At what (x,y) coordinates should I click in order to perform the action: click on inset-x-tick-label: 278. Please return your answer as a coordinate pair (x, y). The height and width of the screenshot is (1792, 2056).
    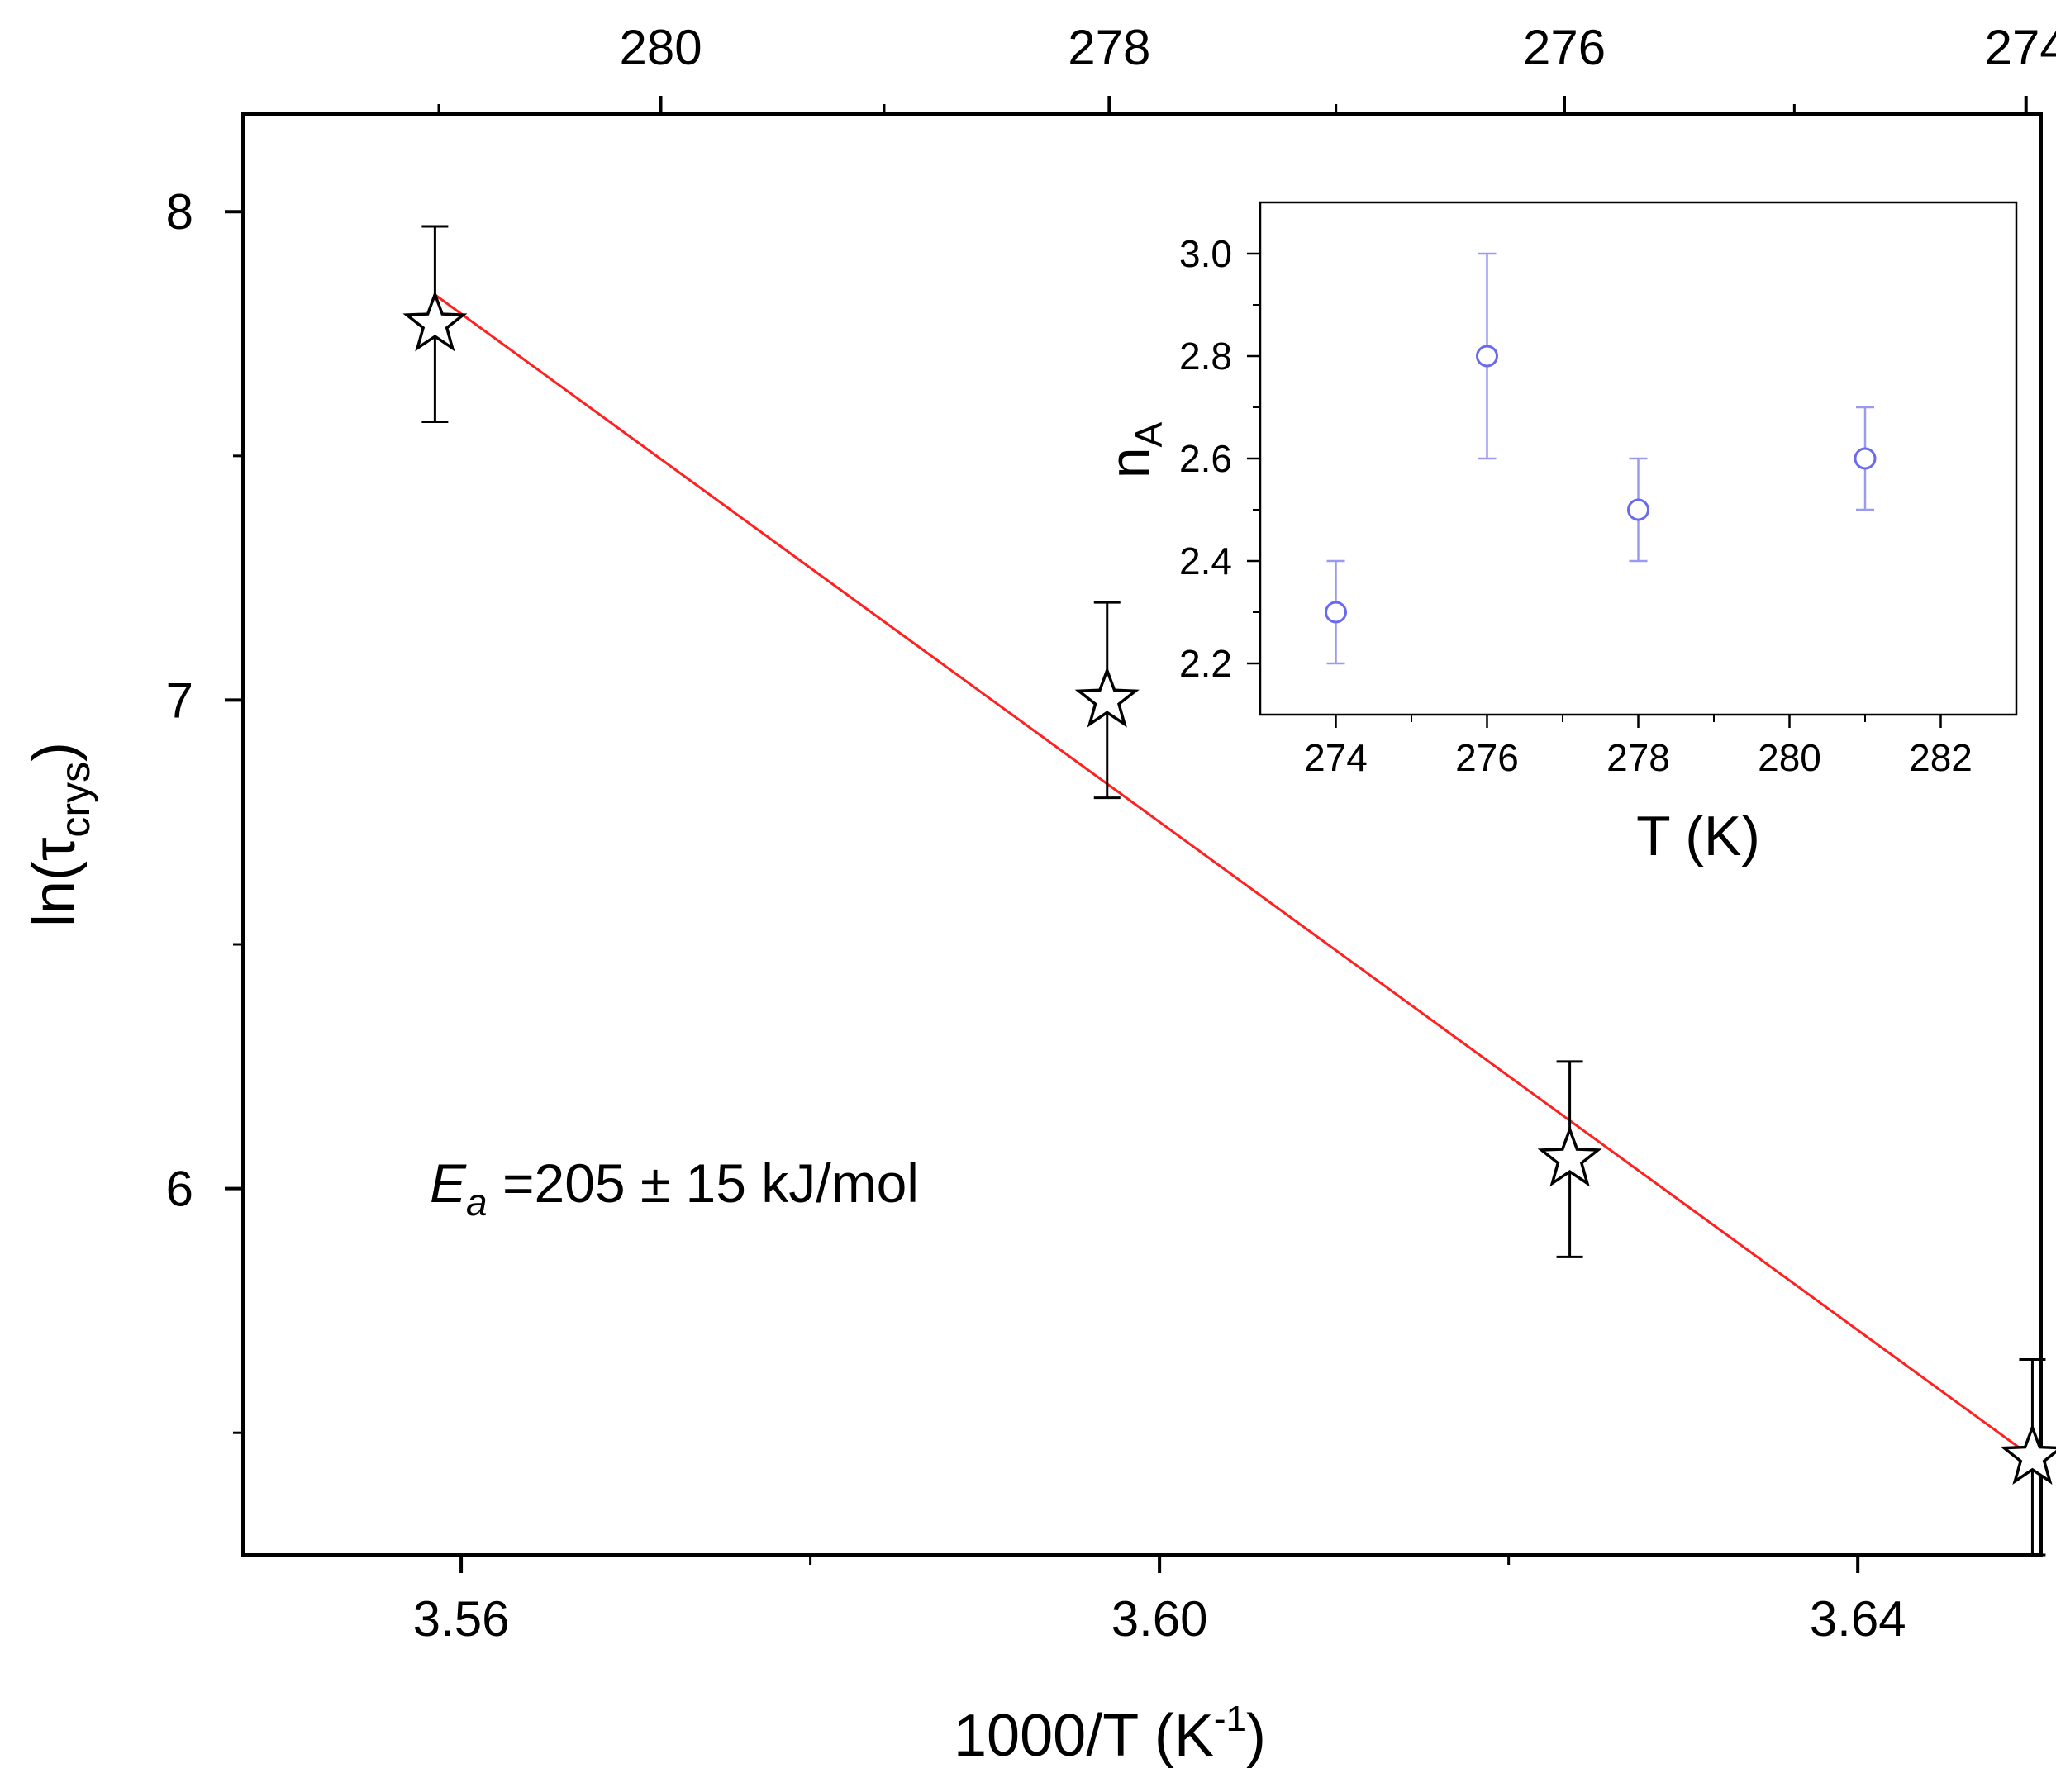
    Looking at the image, I should click on (1638, 757).